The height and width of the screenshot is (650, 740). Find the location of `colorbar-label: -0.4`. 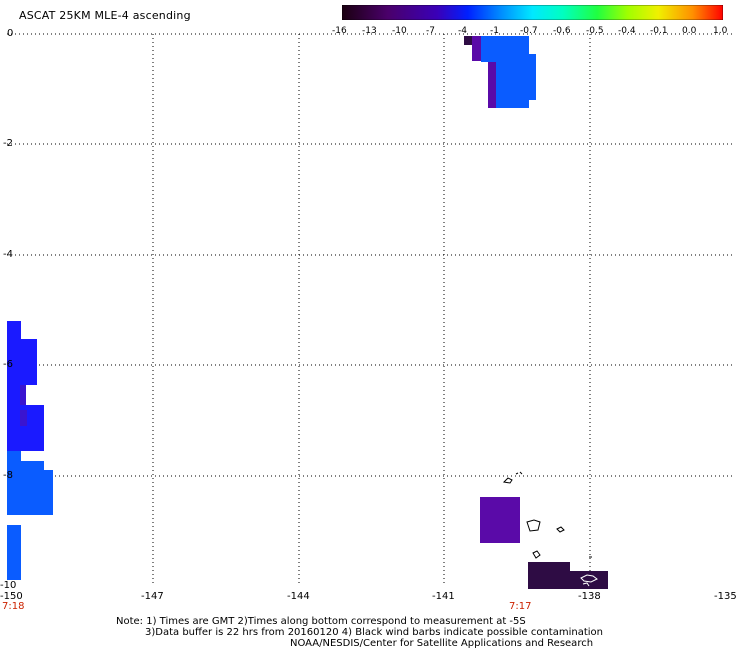

colorbar-label: -0.4 is located at coordinates (627, 31).